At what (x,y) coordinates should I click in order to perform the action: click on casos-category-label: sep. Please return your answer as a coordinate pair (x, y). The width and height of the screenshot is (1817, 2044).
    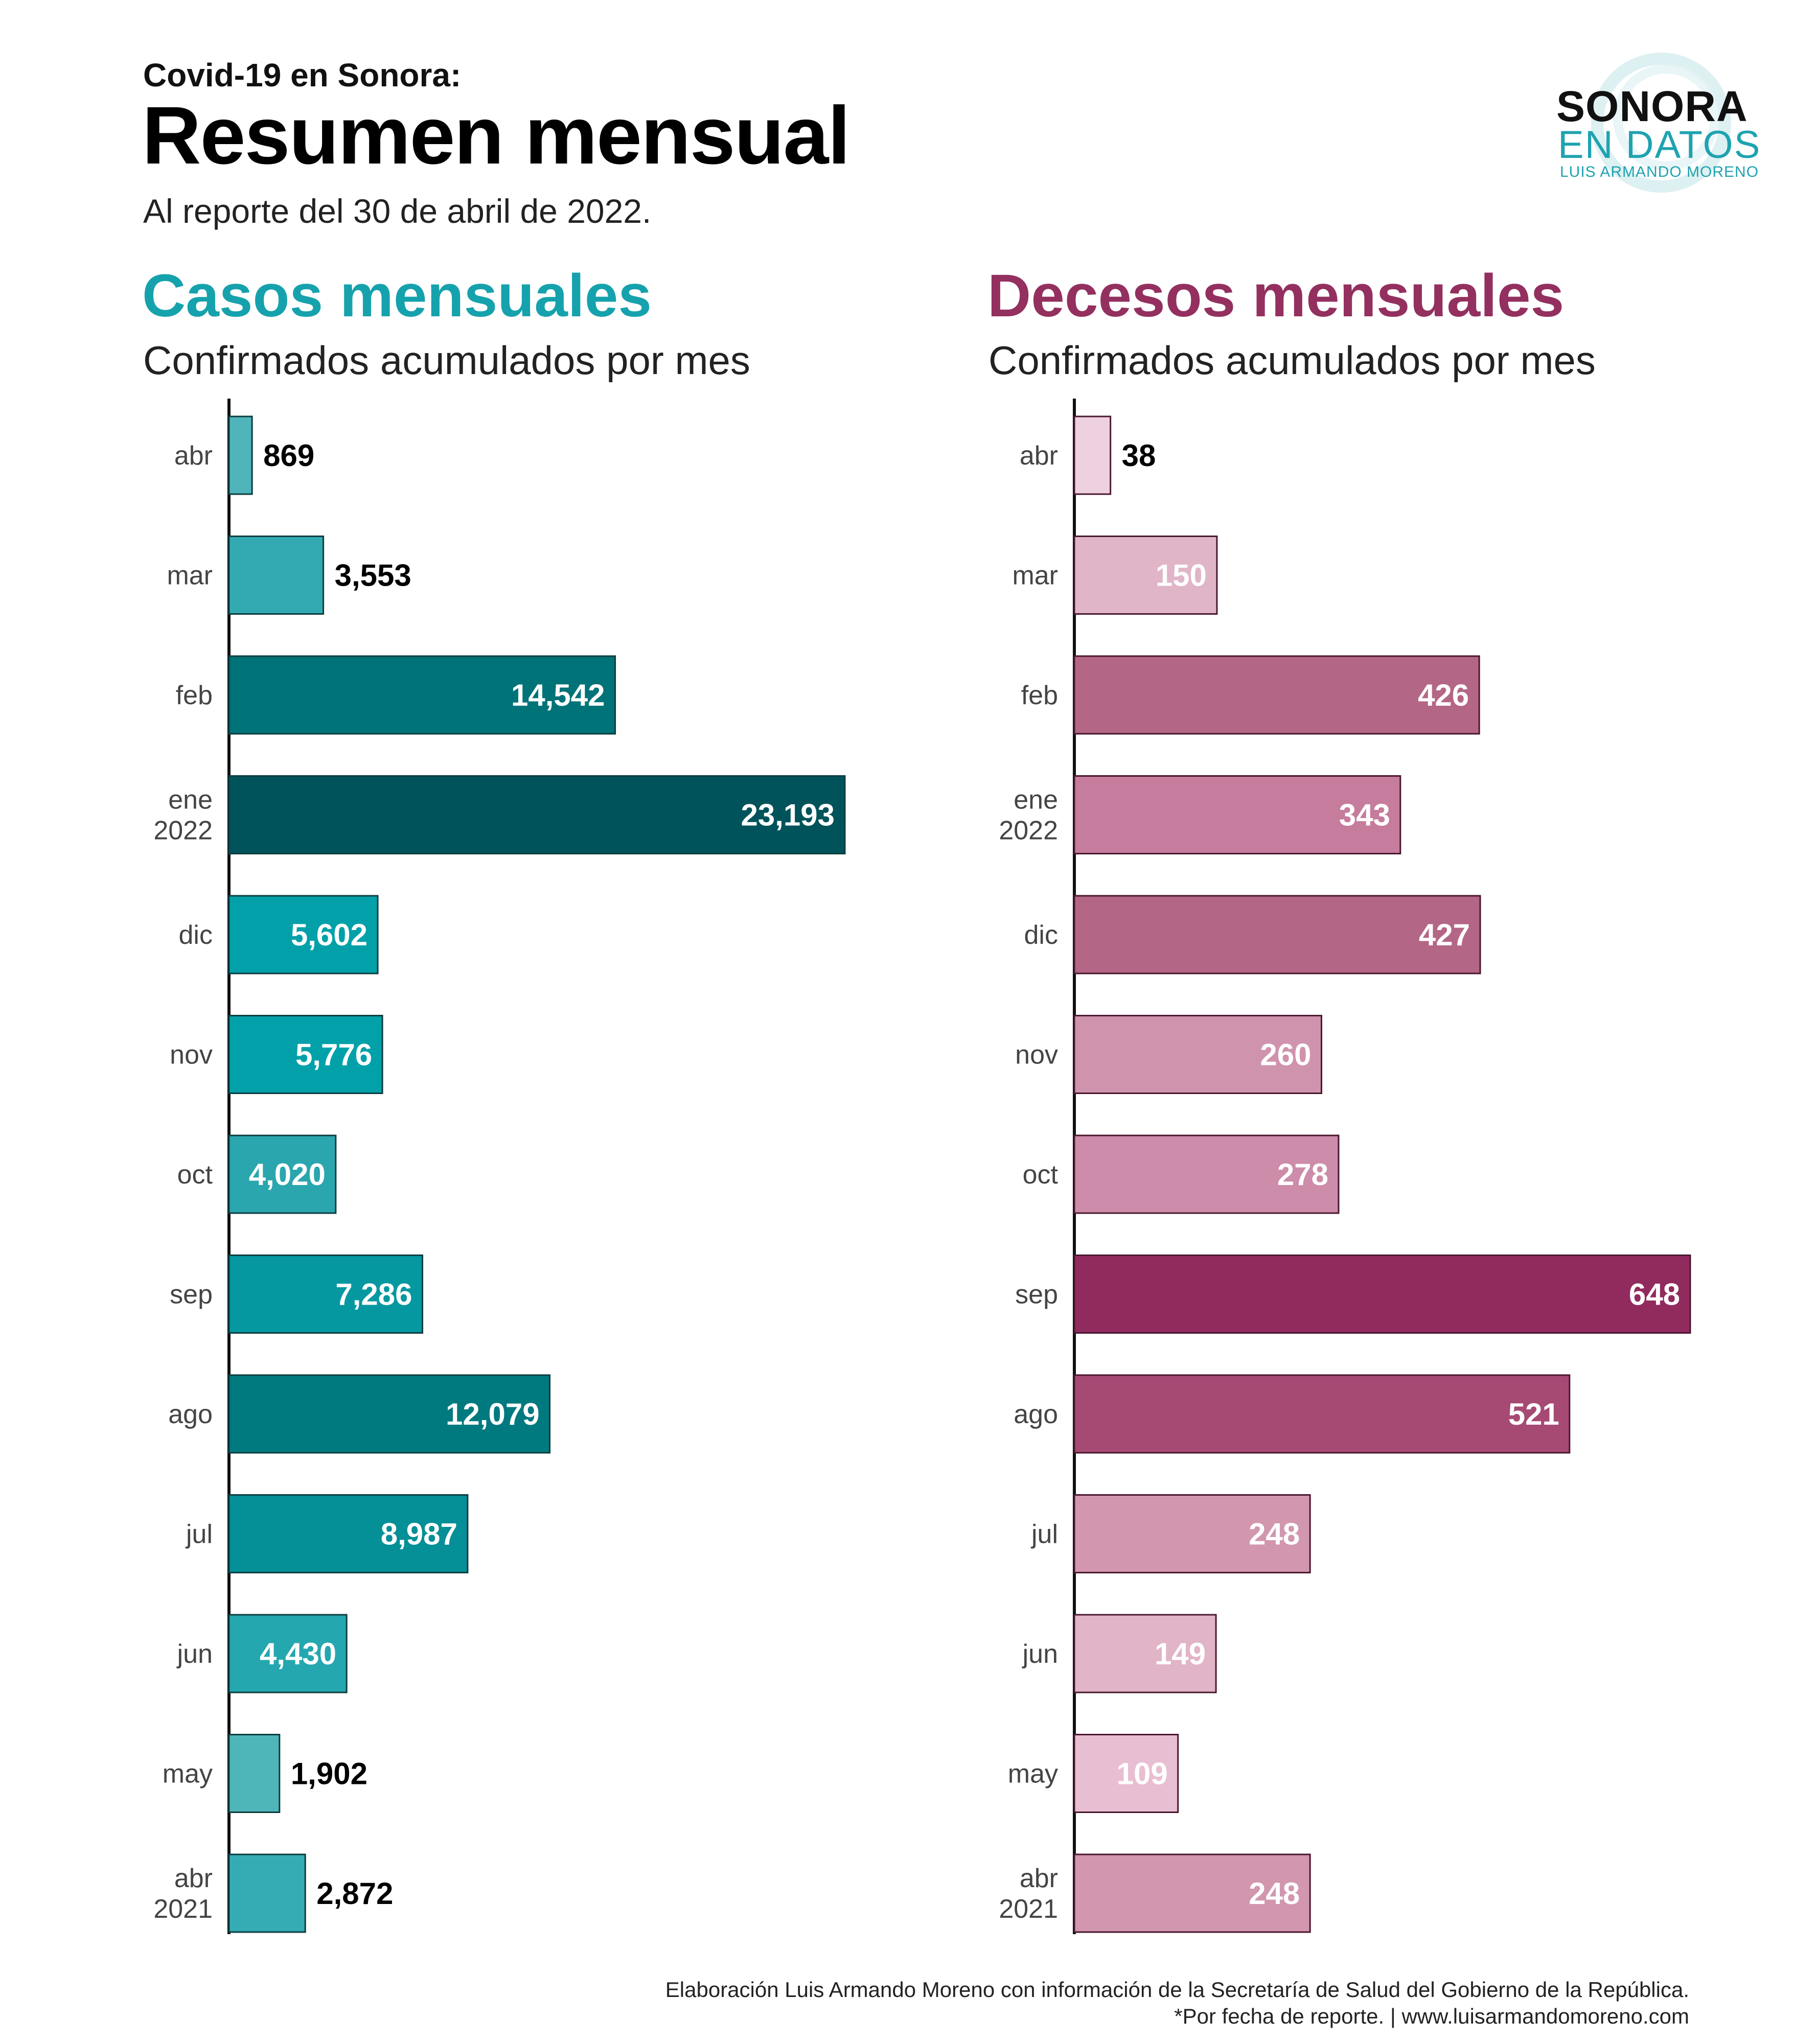
    Looking at the image, I should click on (191, 1295).